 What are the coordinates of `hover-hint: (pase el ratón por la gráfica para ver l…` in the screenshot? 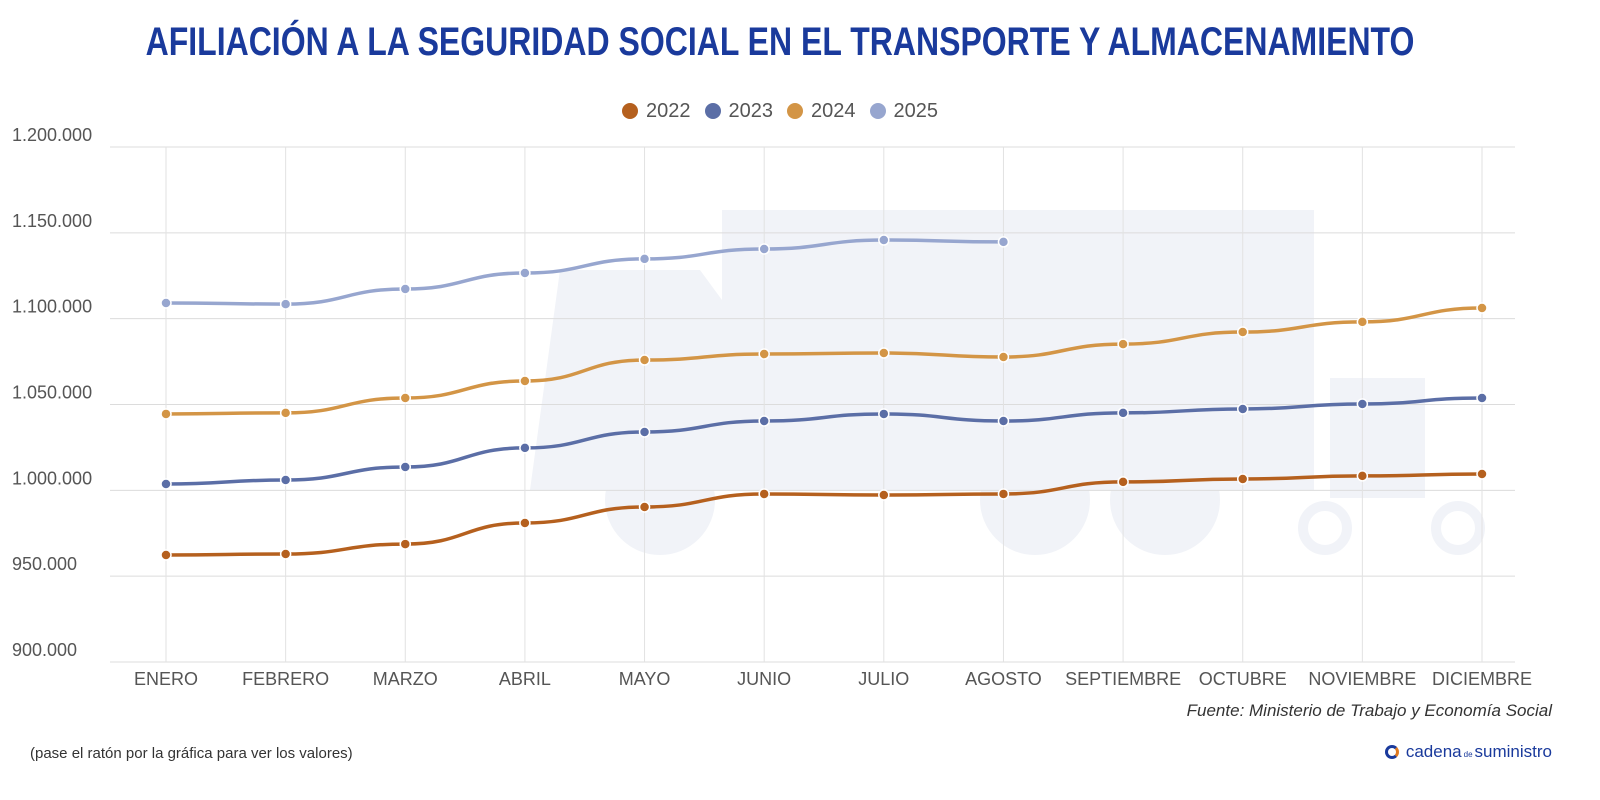 It's located at (191, 753).